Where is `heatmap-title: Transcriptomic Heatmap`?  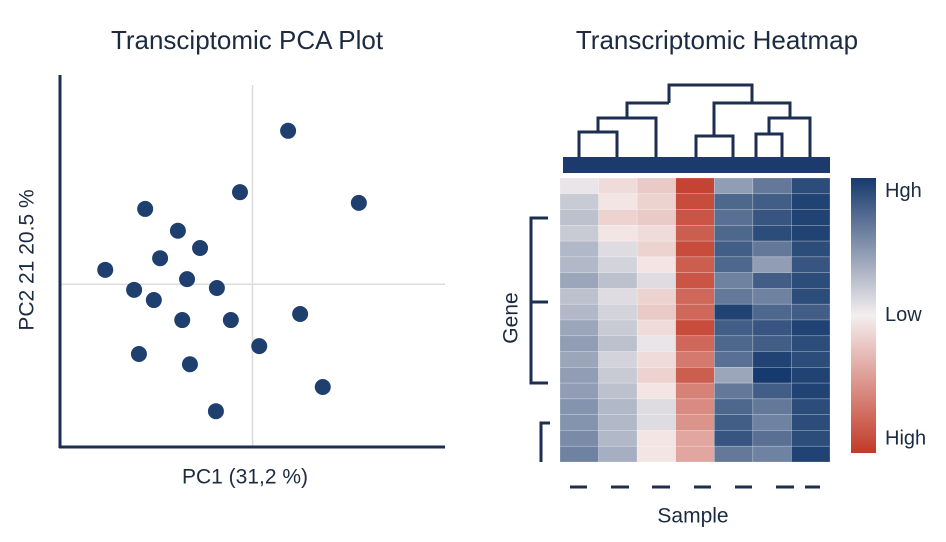
heatmap-title: Transcriptomic Heatmap is located at coordinates (717, 40).